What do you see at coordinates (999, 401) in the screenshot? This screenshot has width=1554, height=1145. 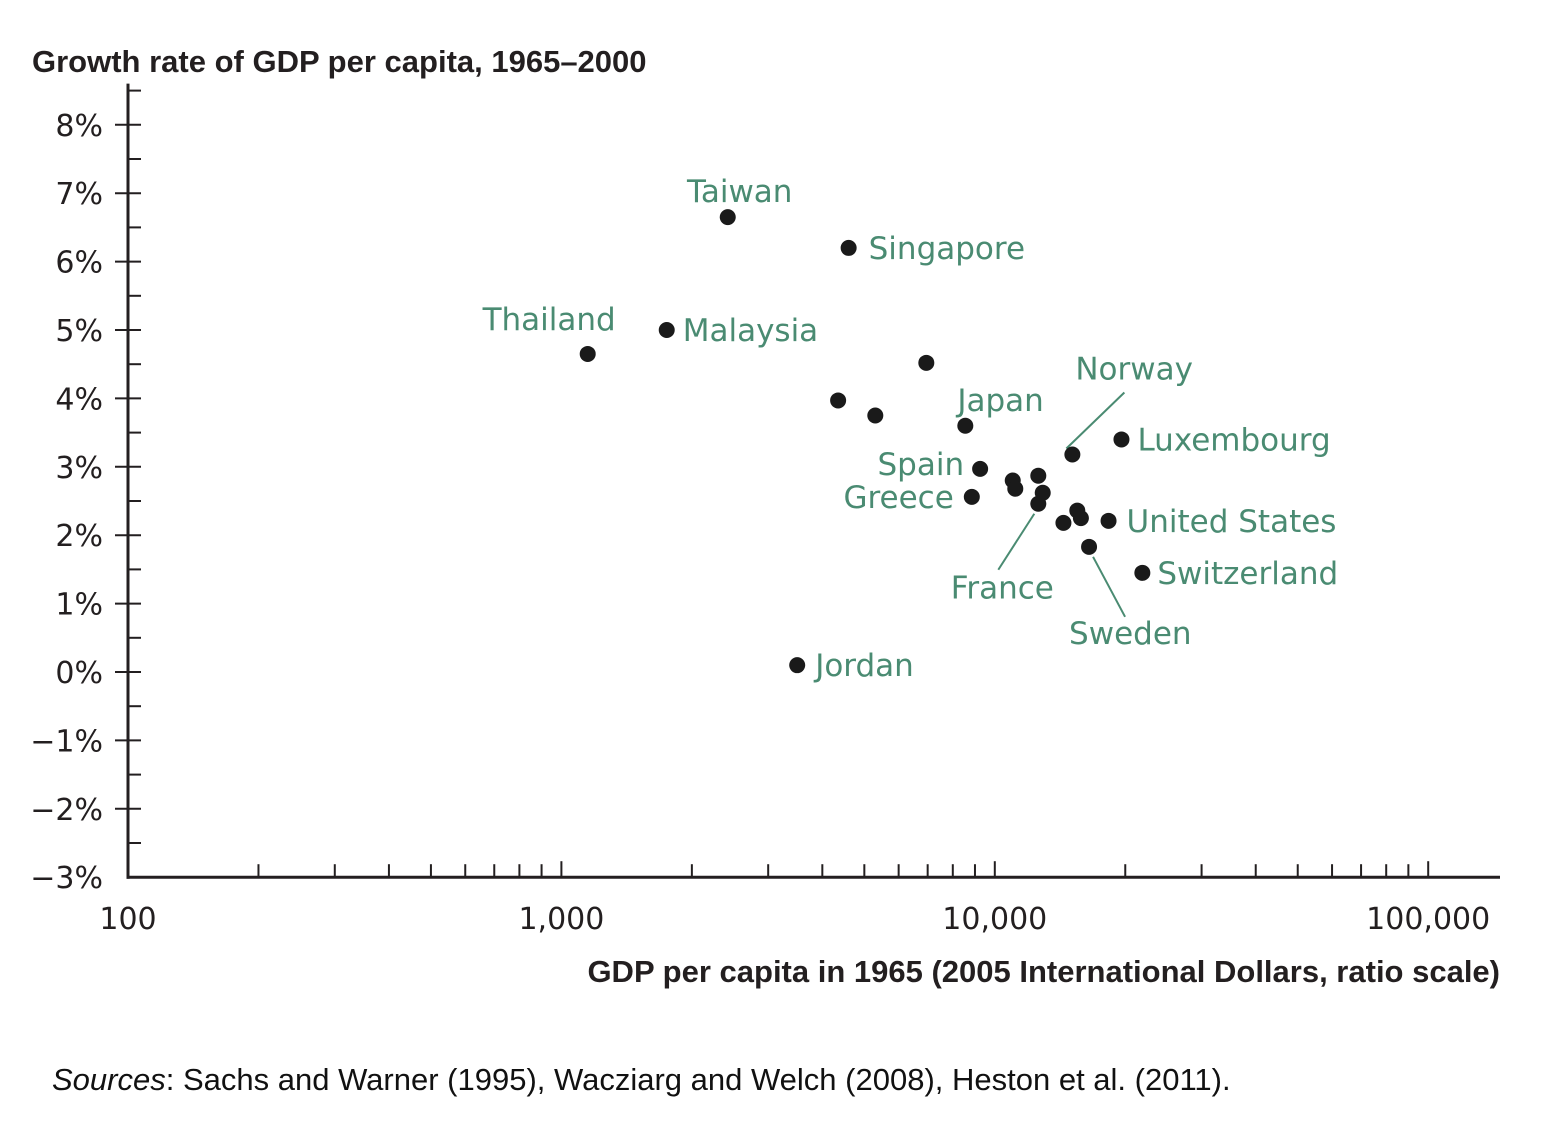 I see `point-label: Japan` at bounding box center [999, 401].